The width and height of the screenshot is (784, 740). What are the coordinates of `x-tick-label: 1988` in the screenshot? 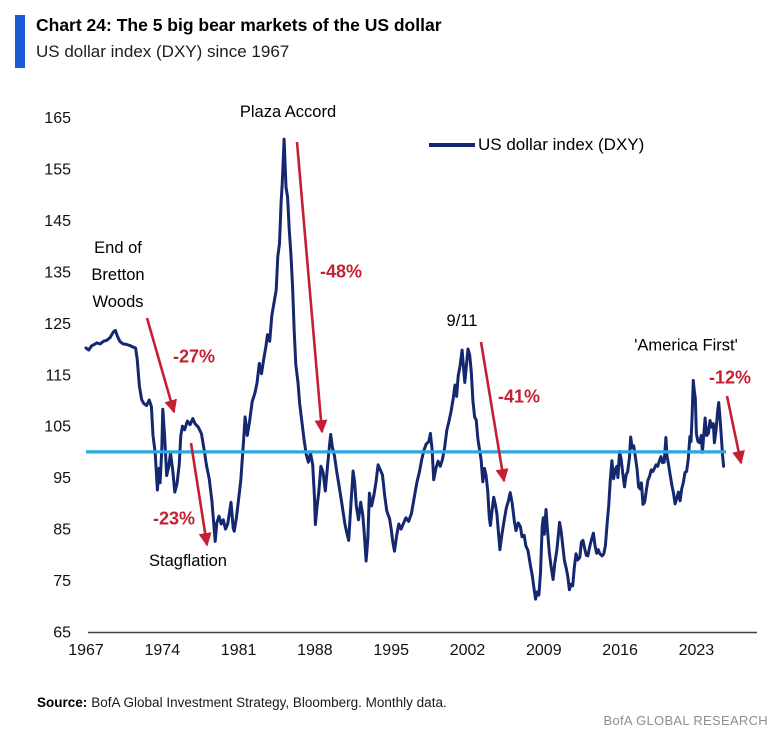 It's located at (315, 650).